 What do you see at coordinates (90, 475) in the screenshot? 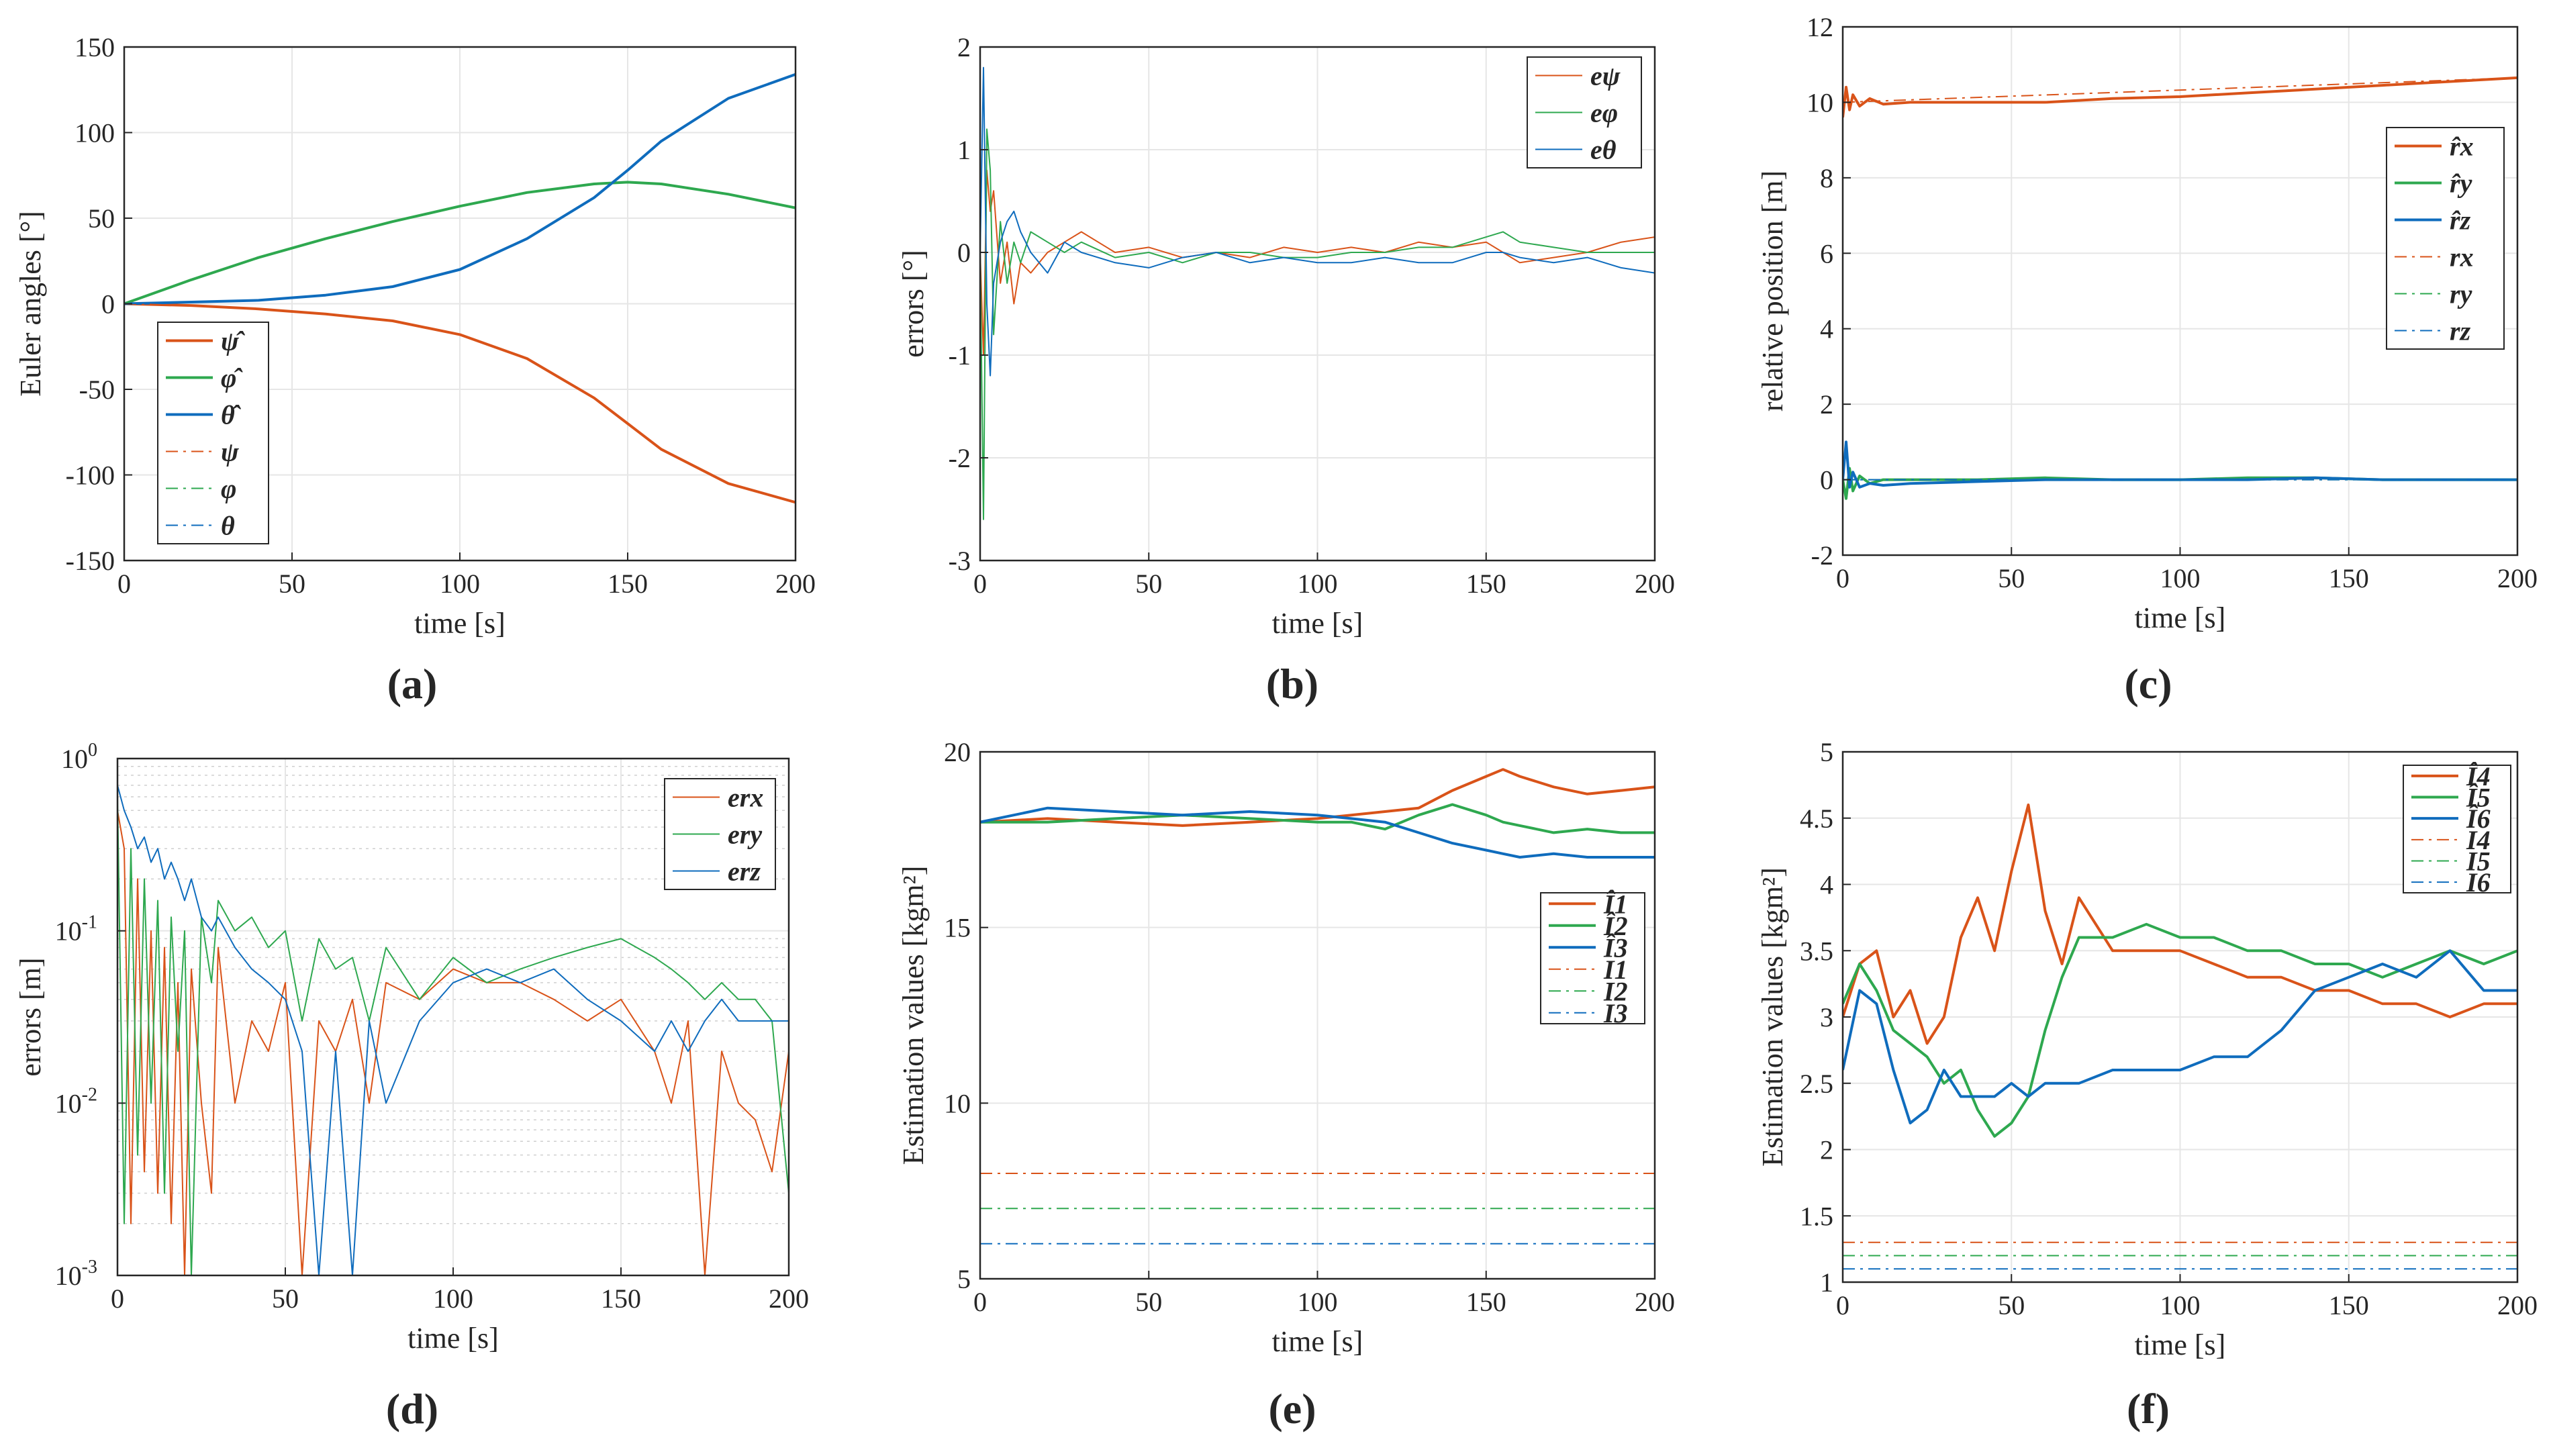
I see `y-tick-label: -100` at bounding box center [90, 475].